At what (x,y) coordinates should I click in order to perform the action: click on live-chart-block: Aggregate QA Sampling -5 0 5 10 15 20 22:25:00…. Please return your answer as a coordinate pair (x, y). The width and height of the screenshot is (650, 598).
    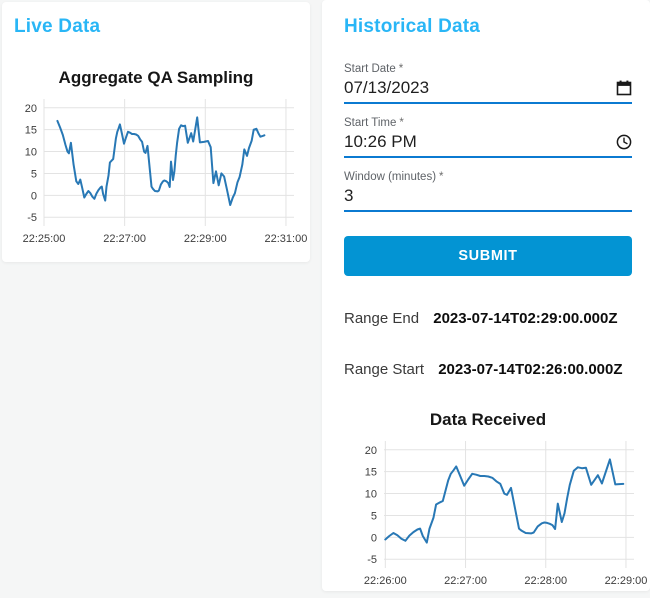
    Looking at the image, I should click on (156, 157).